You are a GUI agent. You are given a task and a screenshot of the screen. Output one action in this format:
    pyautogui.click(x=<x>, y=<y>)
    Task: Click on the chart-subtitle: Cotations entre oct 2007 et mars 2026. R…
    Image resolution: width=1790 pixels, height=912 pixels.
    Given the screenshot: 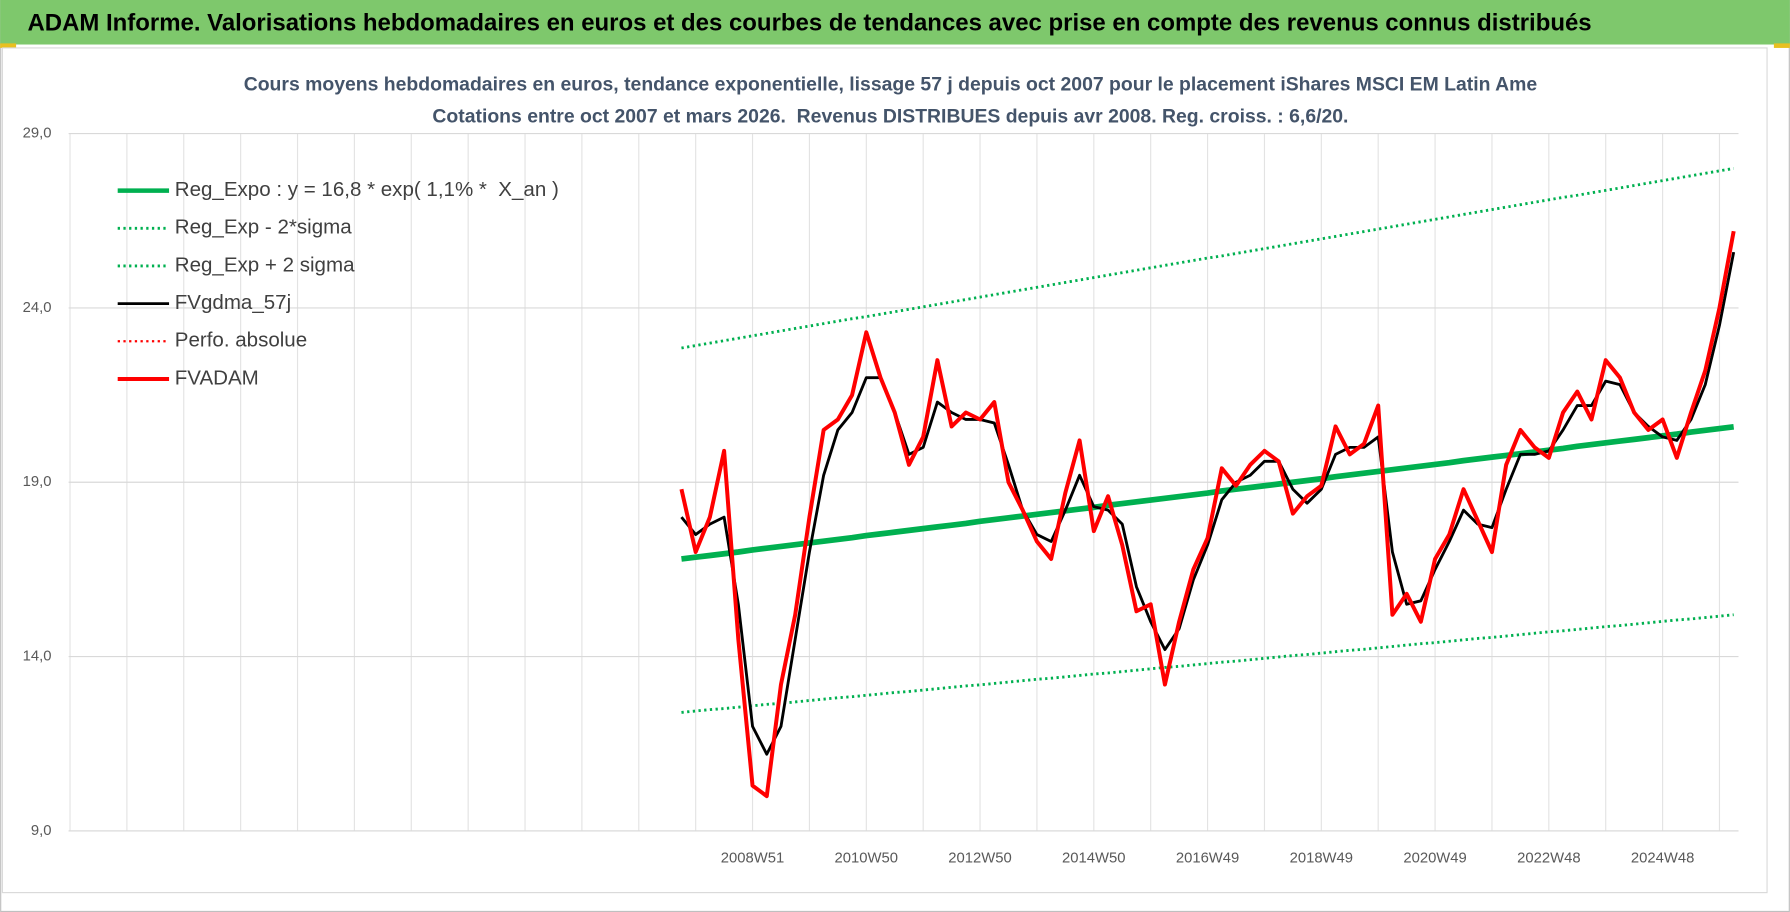 What is the action you would take?
    pyautogui.click(x=890, y=117)
    